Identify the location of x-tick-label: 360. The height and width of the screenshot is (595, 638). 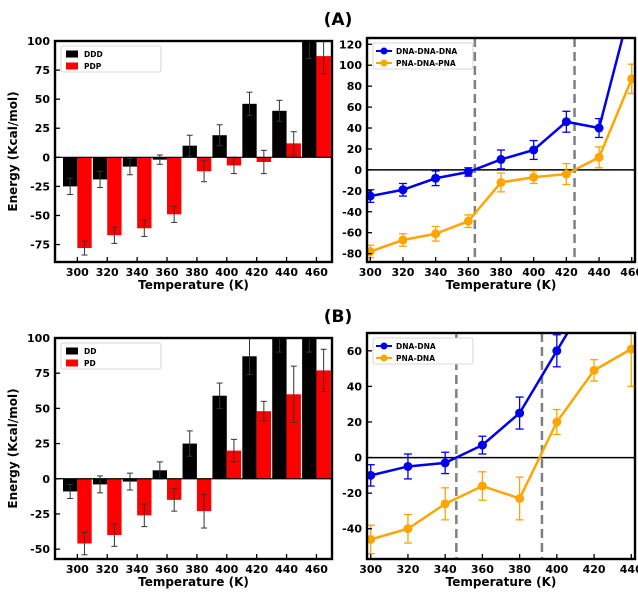
(167, 569).